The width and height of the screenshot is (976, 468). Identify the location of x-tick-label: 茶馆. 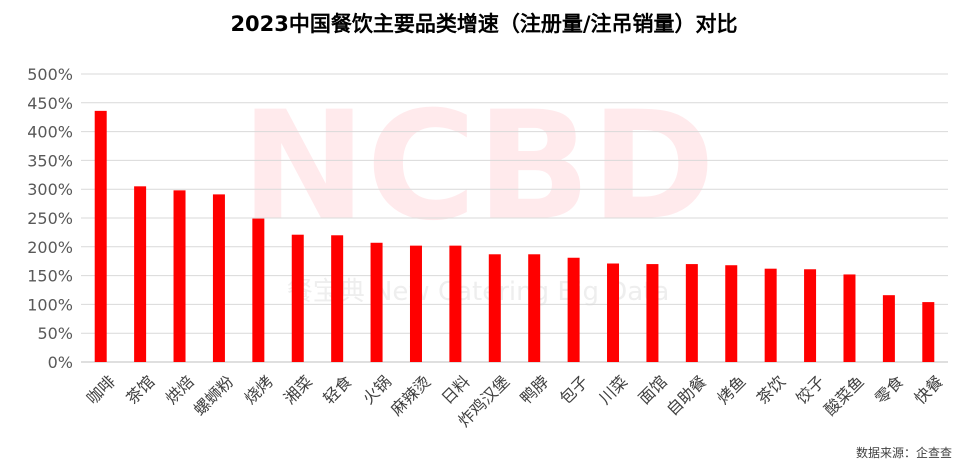
(140, 390).